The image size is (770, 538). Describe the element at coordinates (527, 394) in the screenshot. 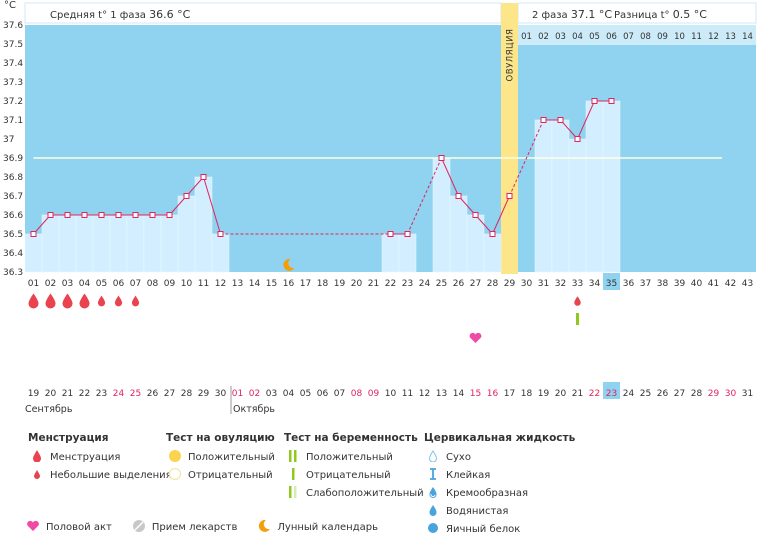

I see `calendar-date-label: 18` at that location.